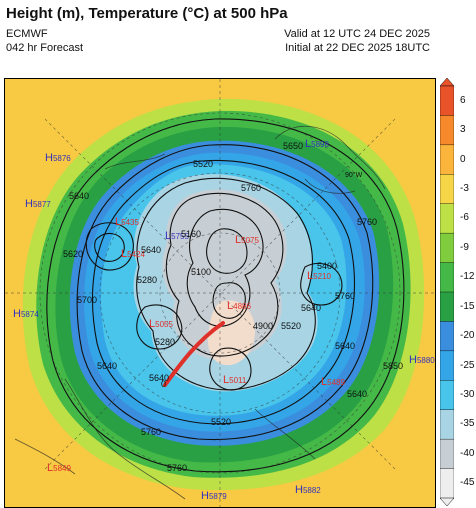  Describe the element at coordinates (247, 240) in the screenshot. I see `low-center: L5075` at that location.